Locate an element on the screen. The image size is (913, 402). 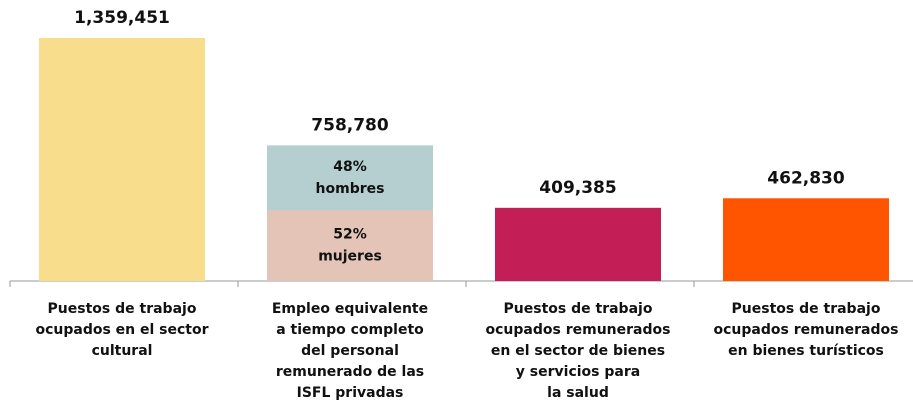
value-label: 1,359,451 is located at coordinates (122, 18).